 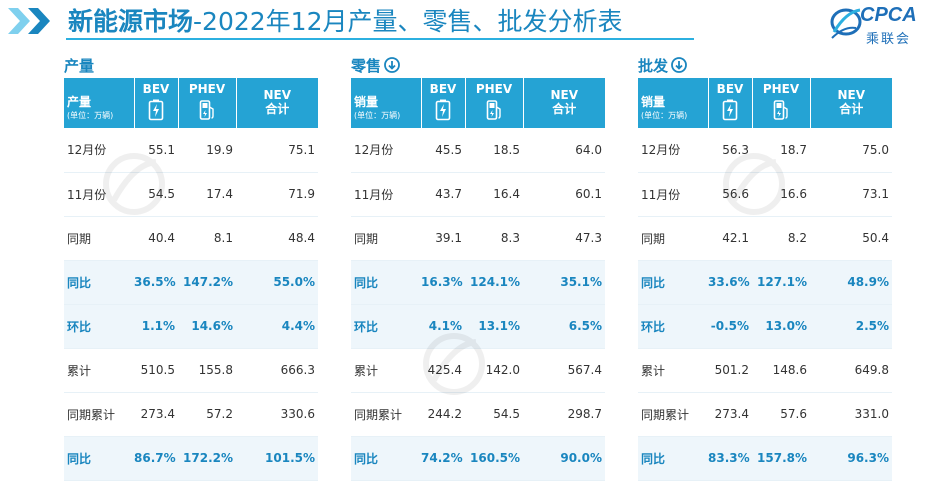 I want to click on cell-bev: 425.4, so click(x=443, y=370).